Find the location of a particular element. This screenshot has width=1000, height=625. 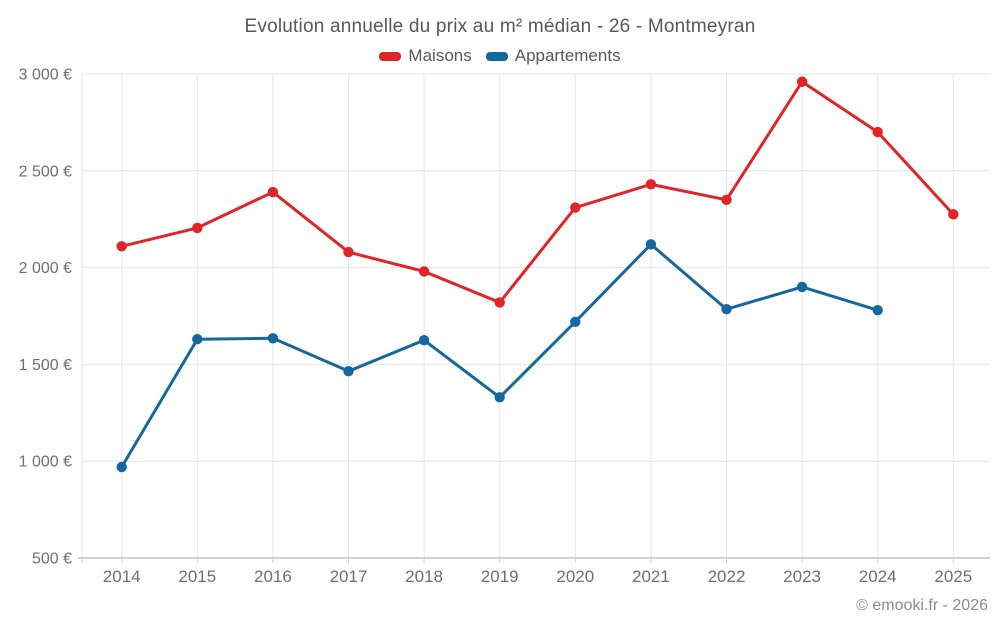

x-axis-label: 2023 is located at coordinates (802, 576).